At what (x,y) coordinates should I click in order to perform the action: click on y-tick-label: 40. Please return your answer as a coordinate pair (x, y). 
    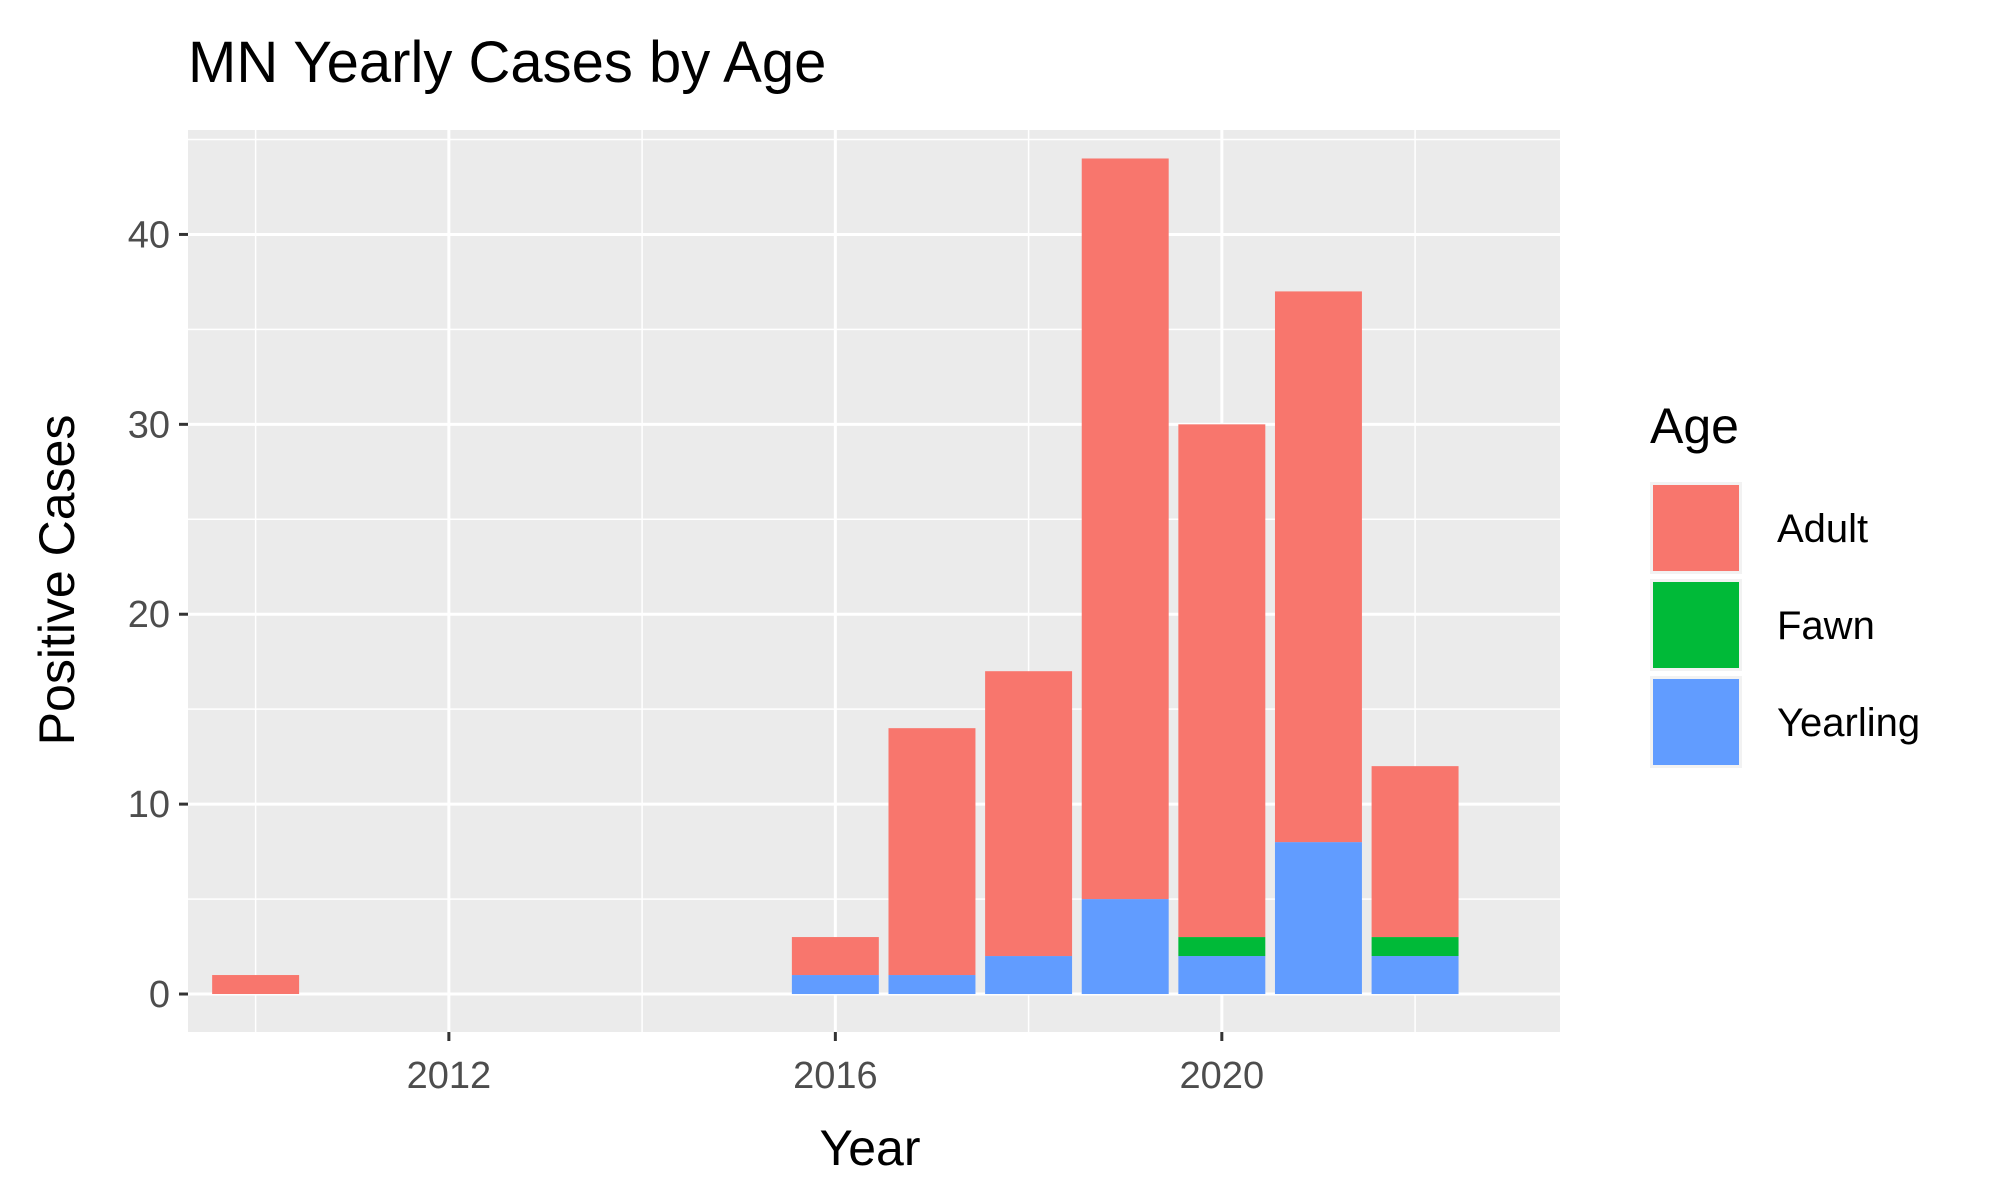
    Looking at the image, I should click on (149, 235).